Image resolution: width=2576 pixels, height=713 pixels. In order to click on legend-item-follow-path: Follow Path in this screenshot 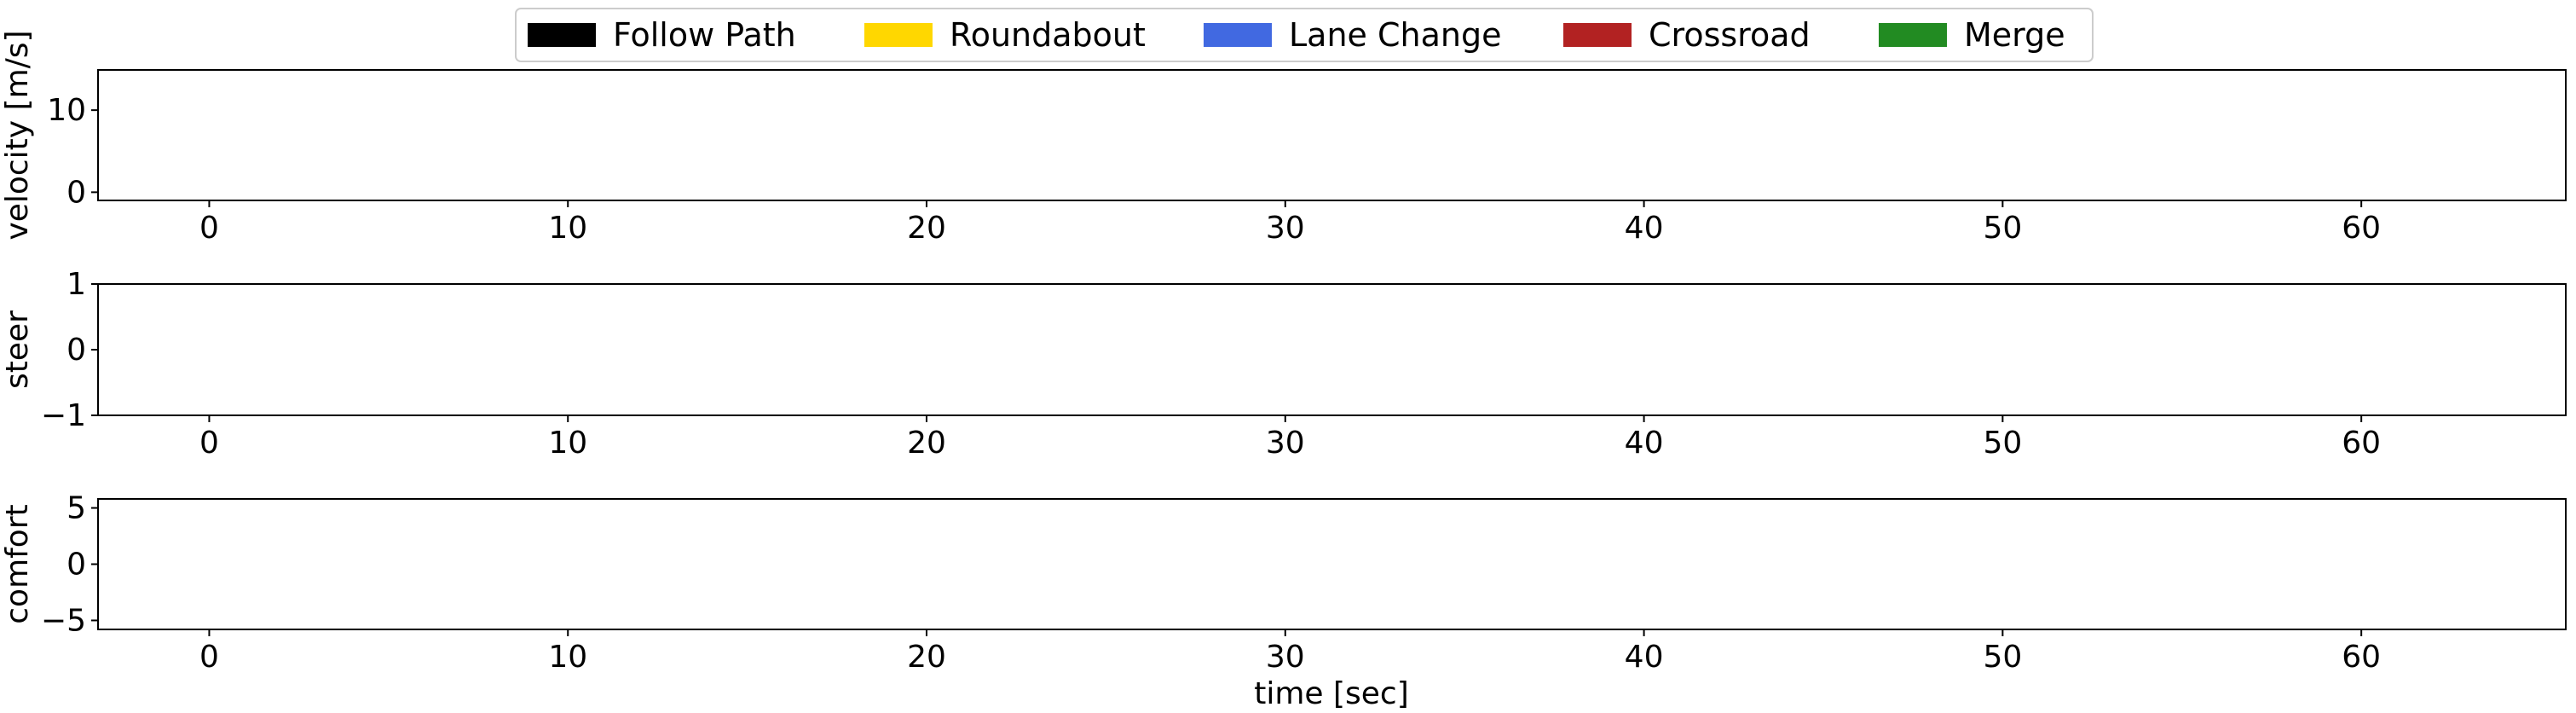, I will do `click(662, 35)`.